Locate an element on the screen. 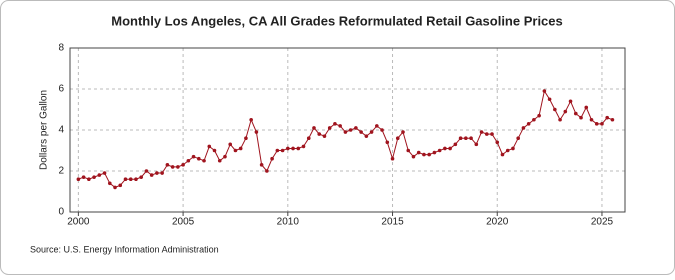 The height and width of the screenshot is (280, 675). y-tick-label: 2 is located at coordinates (61, 171).